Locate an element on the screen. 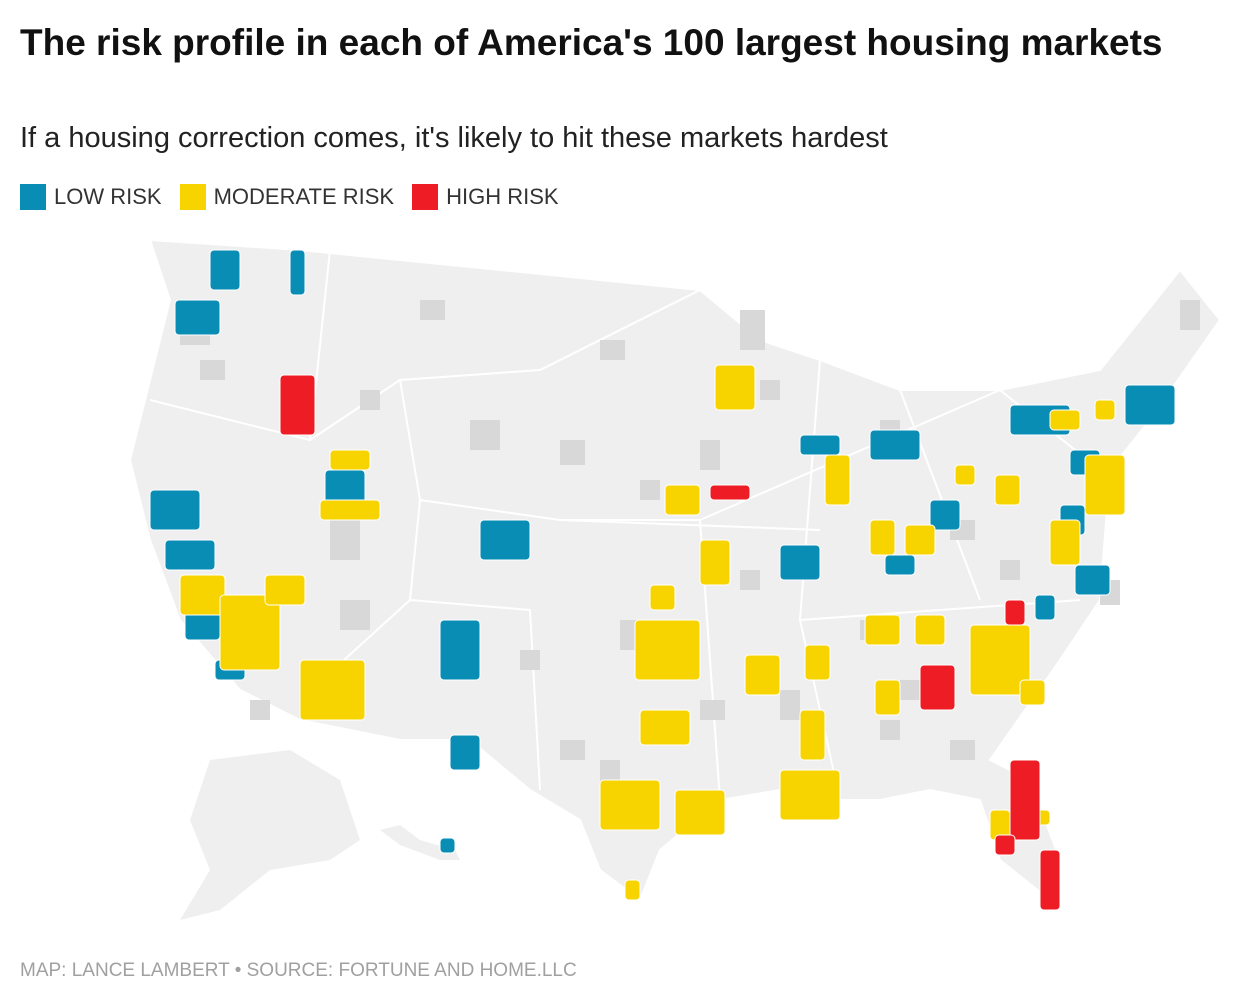 The width and height of the screenshot is (1240, 1008). legend-item: LOW RISK is located at coordinates (91, 197).